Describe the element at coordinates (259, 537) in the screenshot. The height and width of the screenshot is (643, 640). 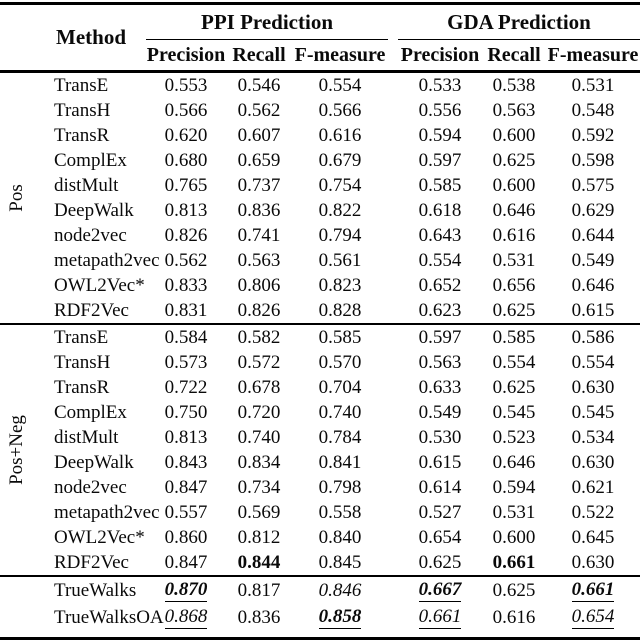
I see `metric-value: 0.812` at that location.